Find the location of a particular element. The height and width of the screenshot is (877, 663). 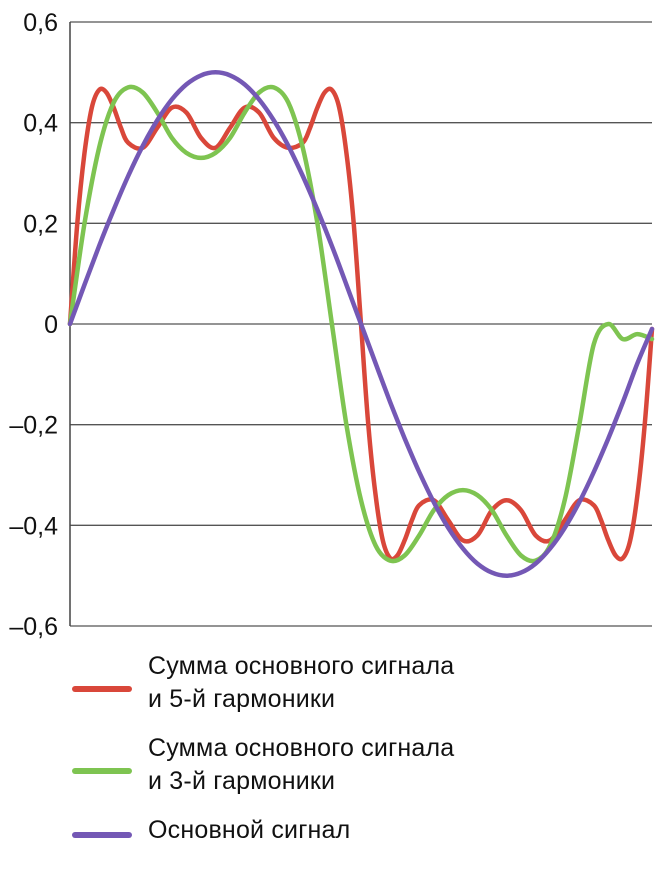

legend-label-line: и 5-й гармоники is located at coordinates (242, 699).